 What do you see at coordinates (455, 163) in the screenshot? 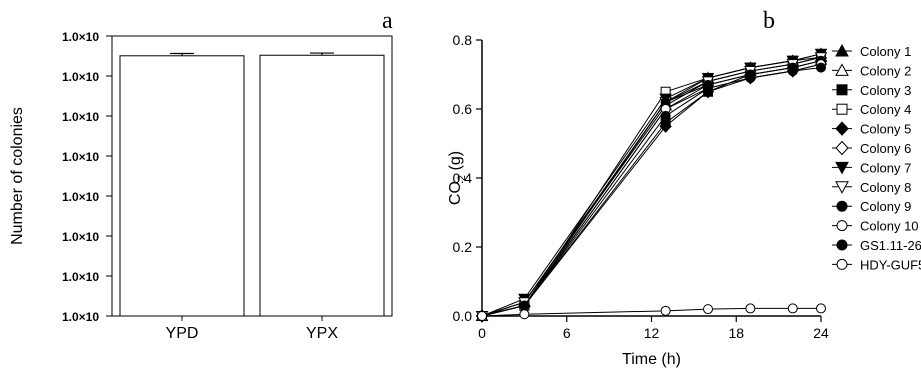
I see `y-axis-label-unit: (g)` at bounding box center [455, 163].